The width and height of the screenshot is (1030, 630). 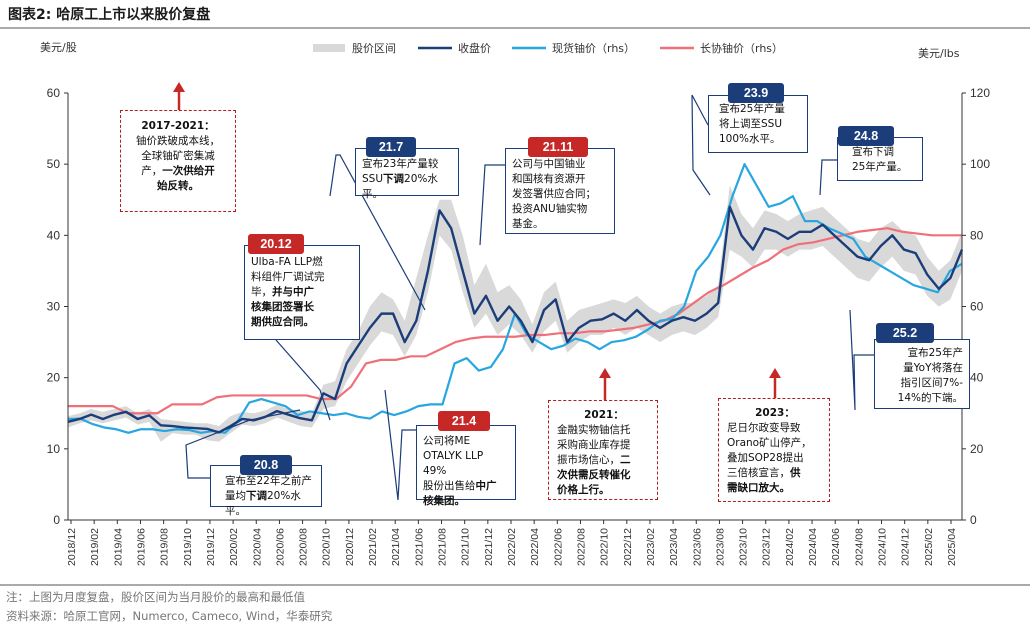 What do you see at coordinates (56, 520) in the screenshot?
I see `y-left-tick-label: 0` at bounding box center [56, 520].